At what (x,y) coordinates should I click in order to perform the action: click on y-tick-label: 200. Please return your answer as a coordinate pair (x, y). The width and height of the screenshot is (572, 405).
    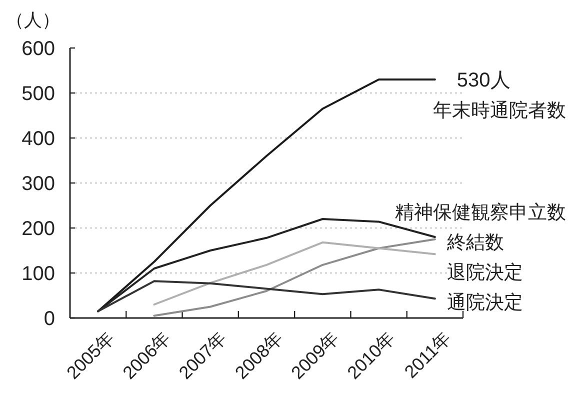
    Looking at the image, I should click on (38, 229).